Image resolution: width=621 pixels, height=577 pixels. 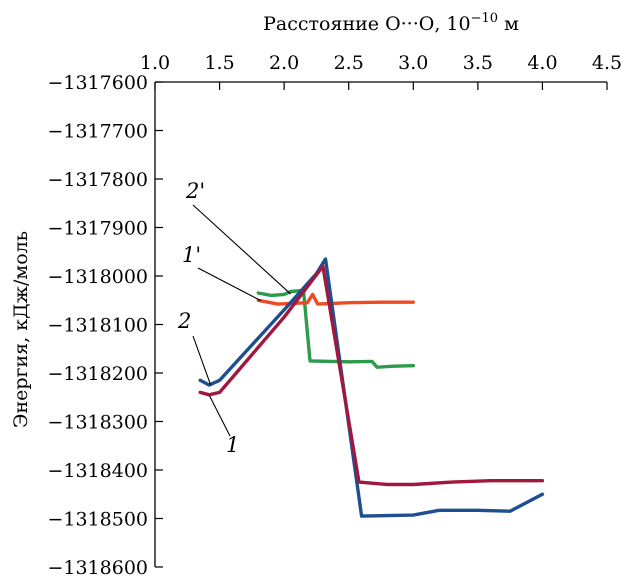 What do you see at coordinates (413, 63) in the screenshot?
I see `x-tick-label: 3.0` at bounding box center [413, 63].